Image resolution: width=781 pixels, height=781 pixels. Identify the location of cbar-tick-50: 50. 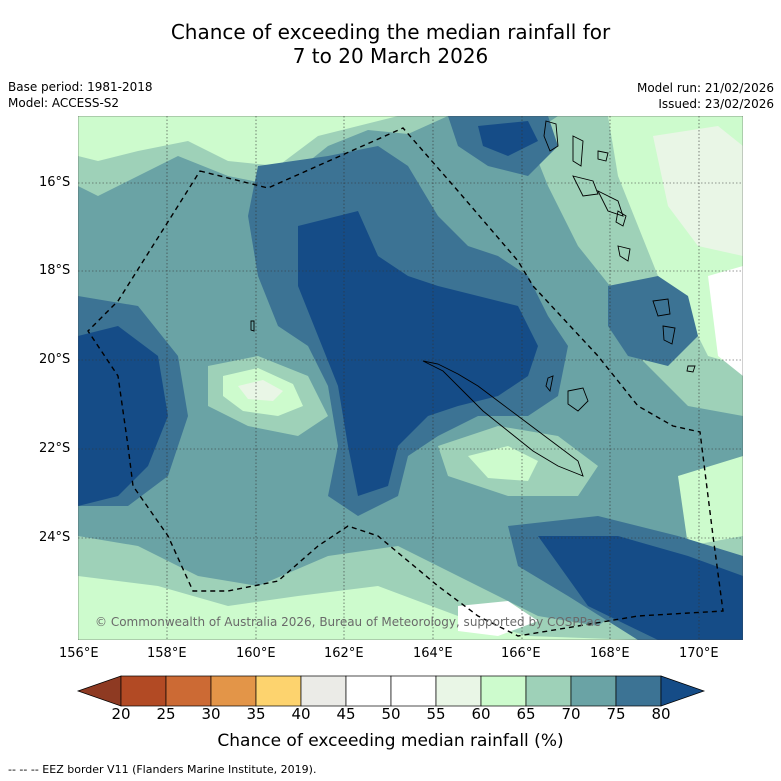
(391, 714).